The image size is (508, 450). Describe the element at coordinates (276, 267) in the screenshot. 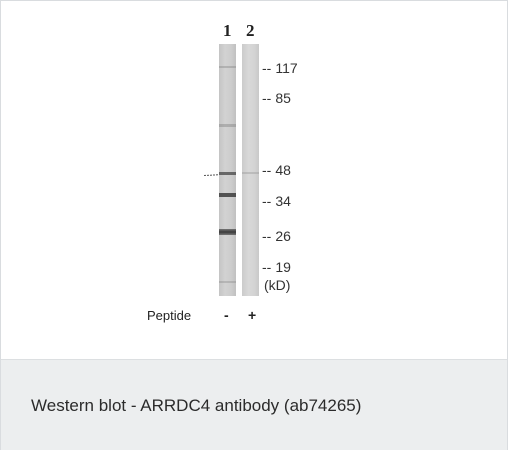

I see `marker-19: -- 19` at that location.